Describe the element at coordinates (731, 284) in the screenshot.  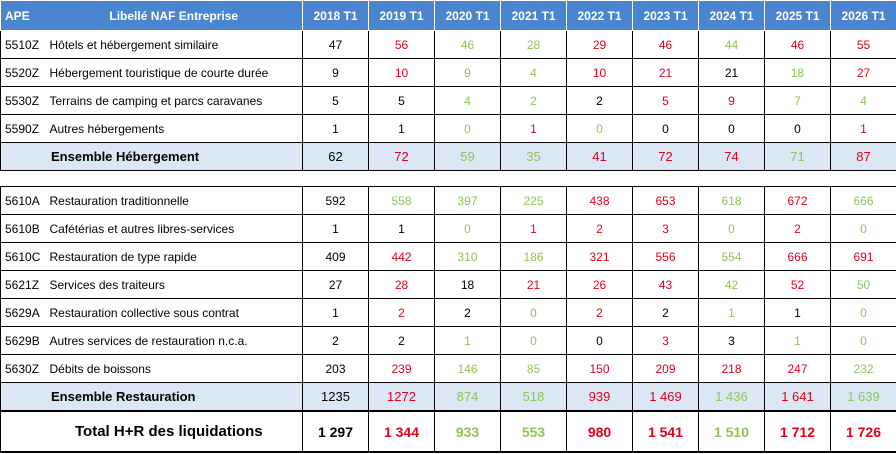
I see `value-cell: 42` at that location.